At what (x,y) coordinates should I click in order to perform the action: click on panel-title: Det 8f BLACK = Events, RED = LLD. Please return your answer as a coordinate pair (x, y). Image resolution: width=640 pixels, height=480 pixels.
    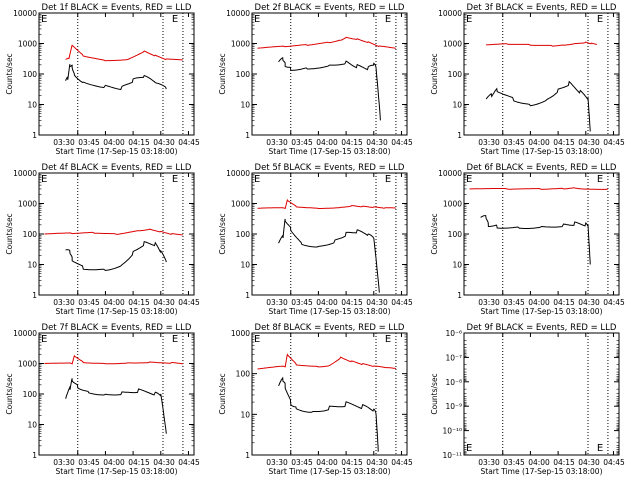
    Looking at the image, I should click on (330, 328).